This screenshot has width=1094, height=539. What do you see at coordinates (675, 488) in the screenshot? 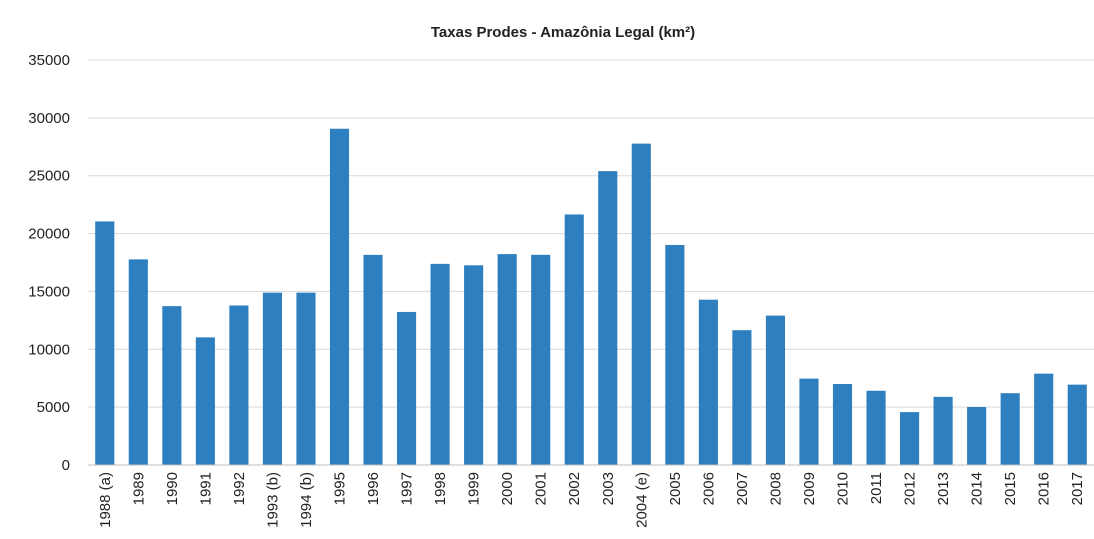
I see `x-tick-label: 2005` at bounding box center [675, 488].